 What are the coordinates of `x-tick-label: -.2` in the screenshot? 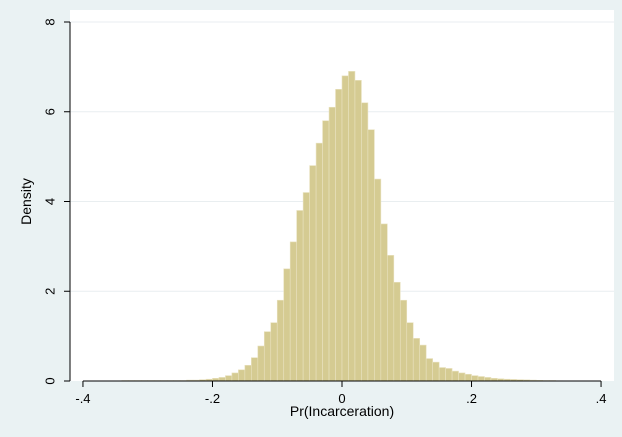 It's located at (212, 398).